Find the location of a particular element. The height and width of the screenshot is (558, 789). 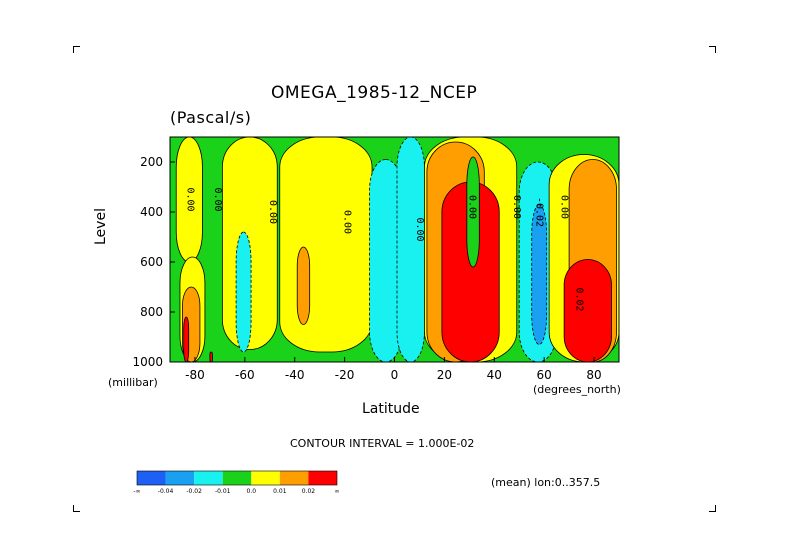

colorbar: -∞ -0.04 -0.02 -0.01 0.0 0.01 0.02 ∞ is located at coordinates (236, 482).